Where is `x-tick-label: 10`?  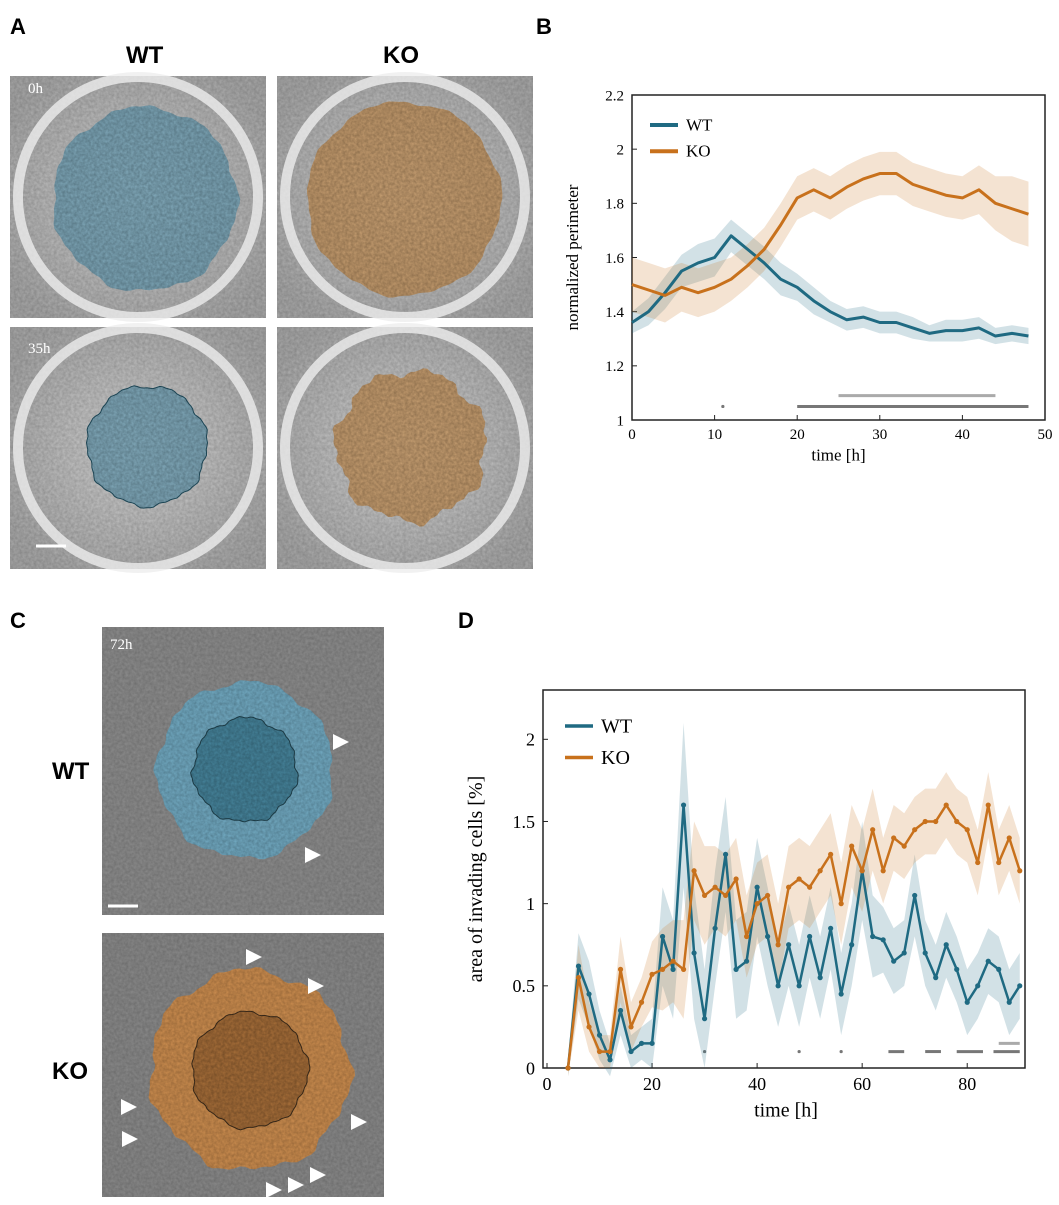 x-tick-label: 10 is located at coordinates (714, 435).